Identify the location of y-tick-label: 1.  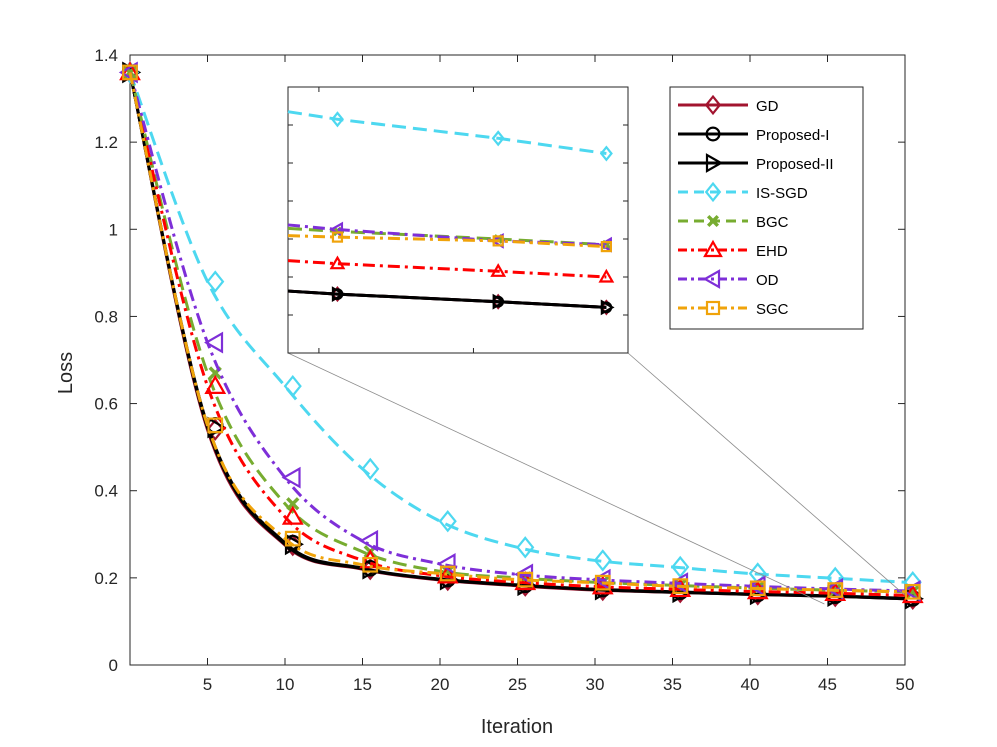
(113, 229).